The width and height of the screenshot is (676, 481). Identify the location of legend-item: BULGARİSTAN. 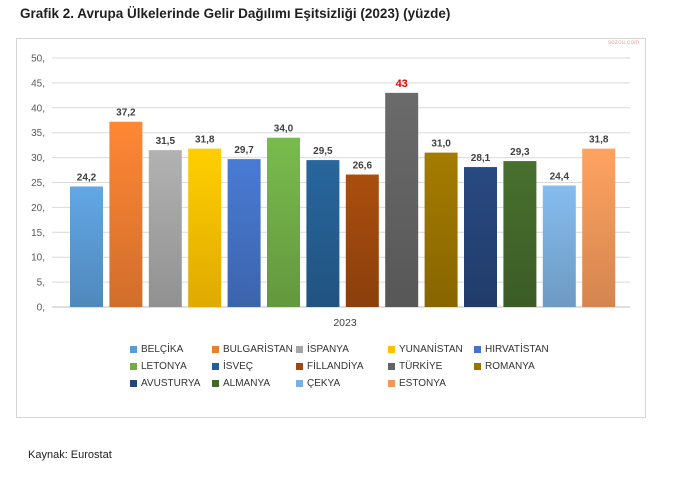
(254, 349).